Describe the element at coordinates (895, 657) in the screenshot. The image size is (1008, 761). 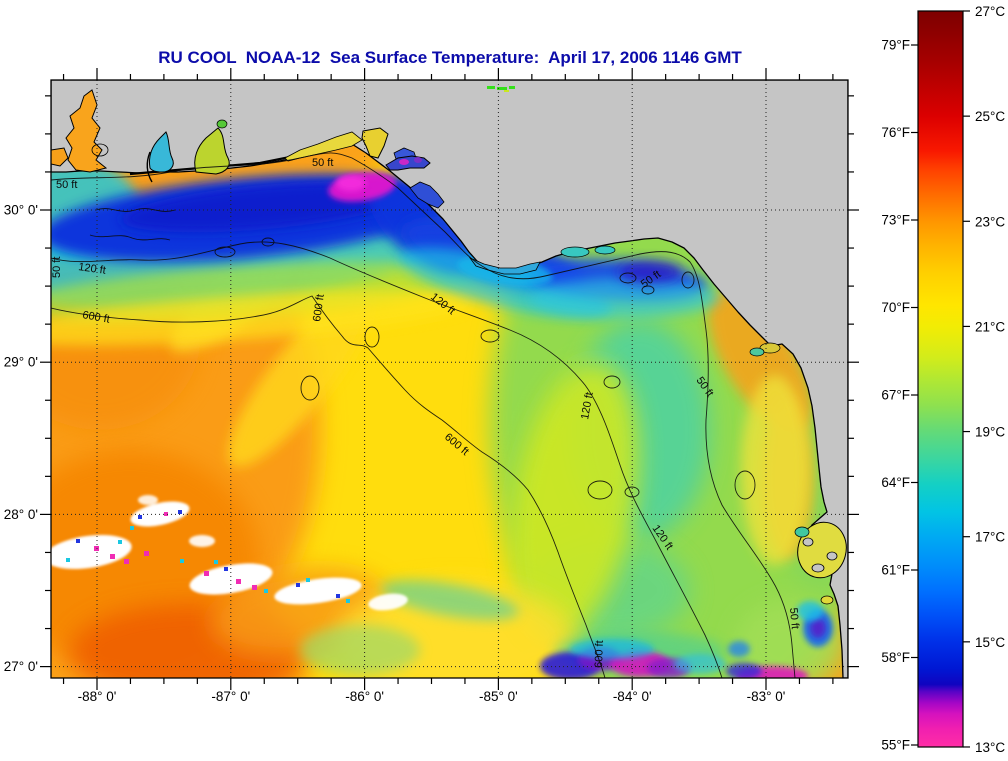
I see `f-label: 58°F` at that location.